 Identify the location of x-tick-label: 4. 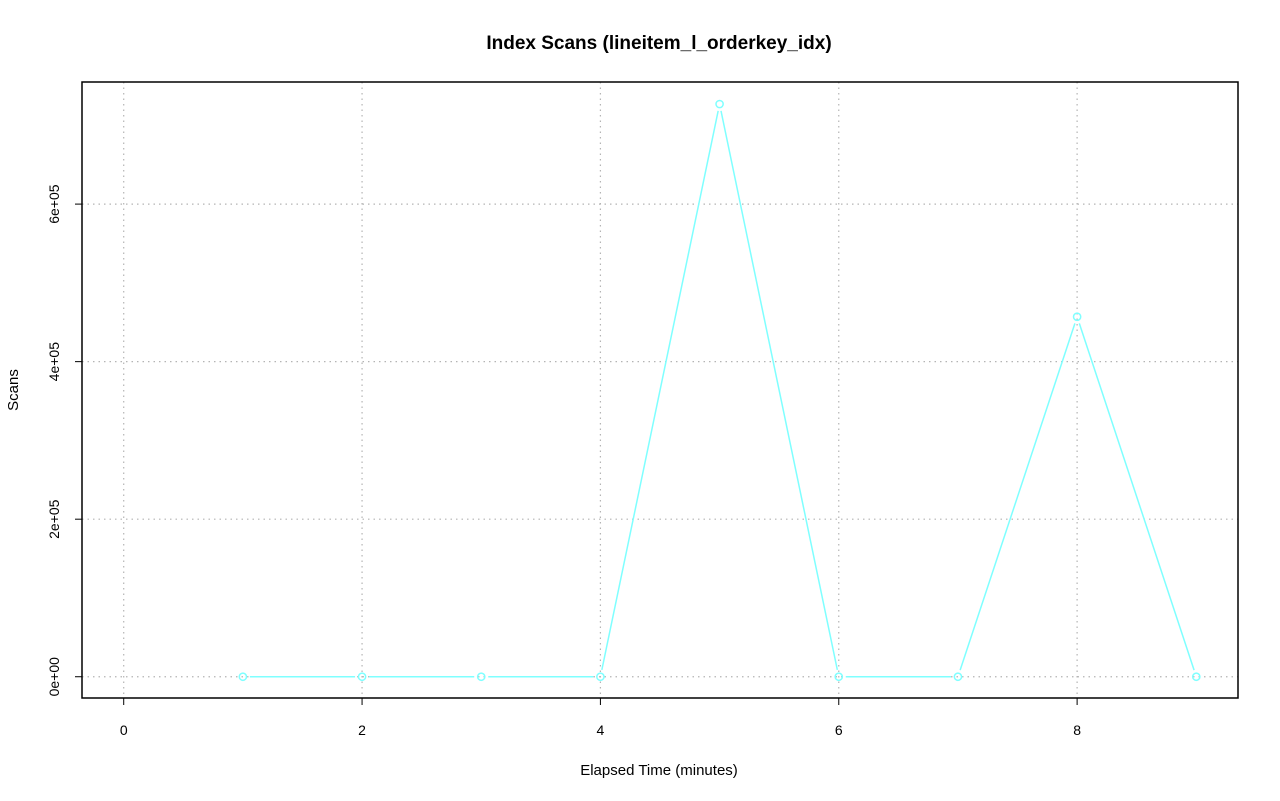
(601, 730).